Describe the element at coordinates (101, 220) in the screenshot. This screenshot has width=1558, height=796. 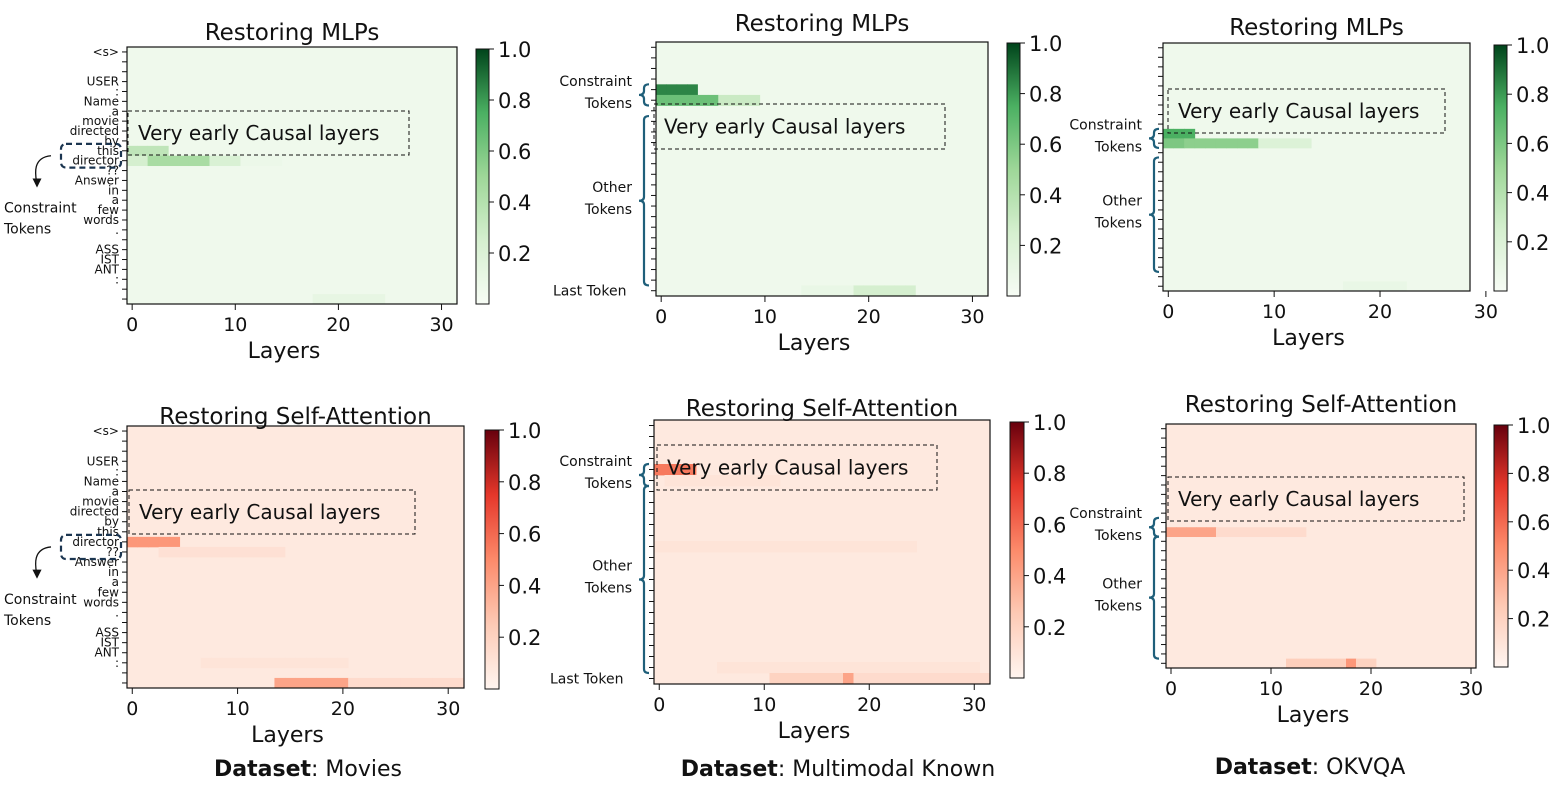
I see `token-label: words` at that location.